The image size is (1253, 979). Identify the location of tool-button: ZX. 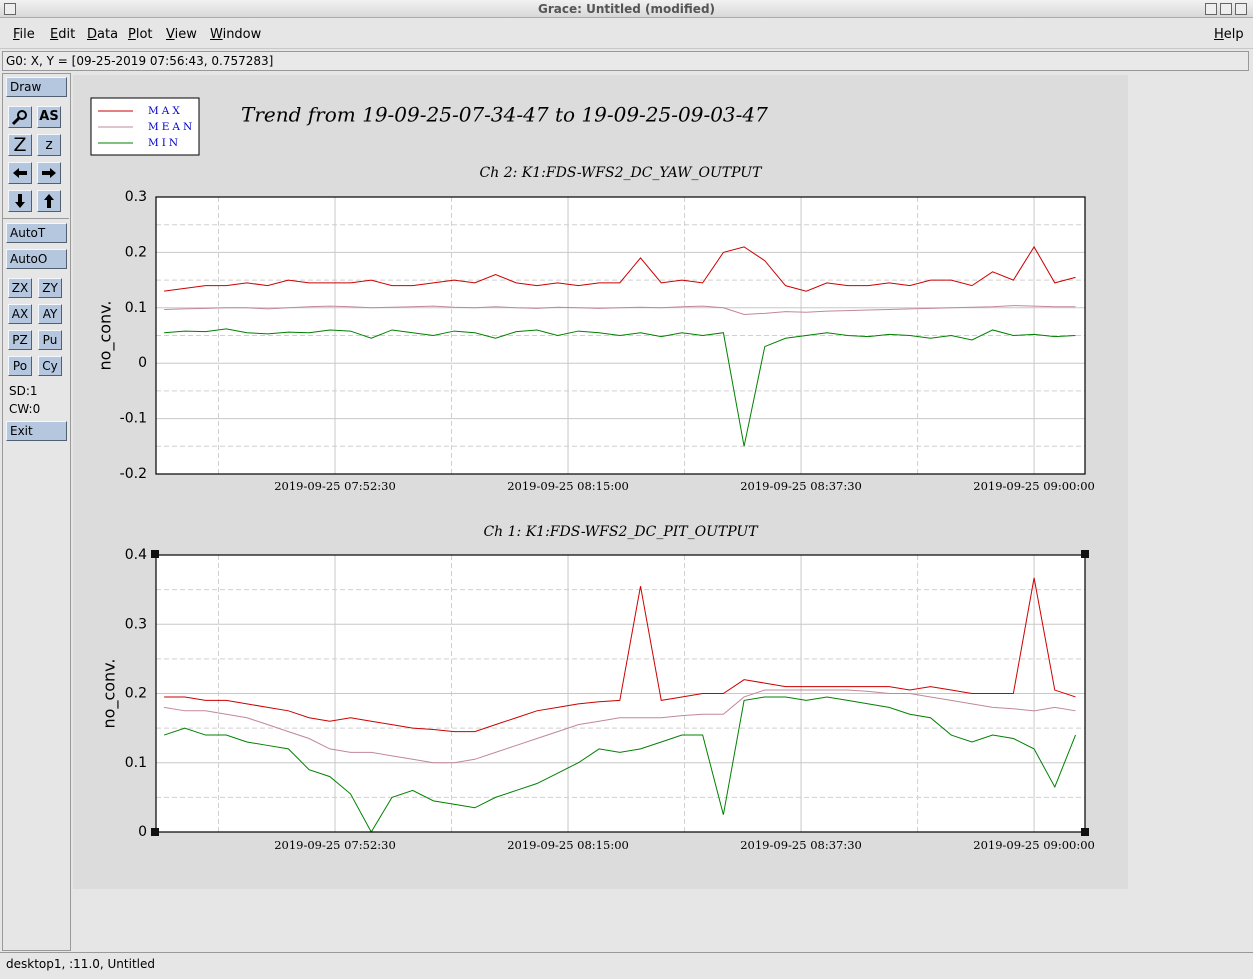
(20, 288).